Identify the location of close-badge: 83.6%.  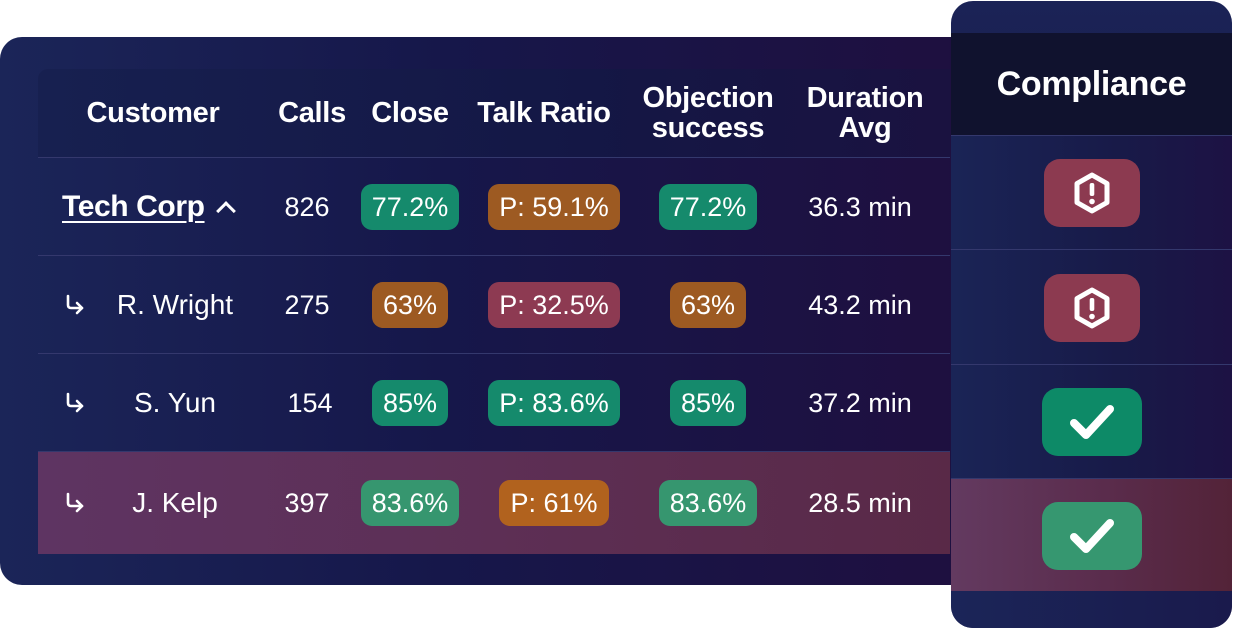
(410, 503).